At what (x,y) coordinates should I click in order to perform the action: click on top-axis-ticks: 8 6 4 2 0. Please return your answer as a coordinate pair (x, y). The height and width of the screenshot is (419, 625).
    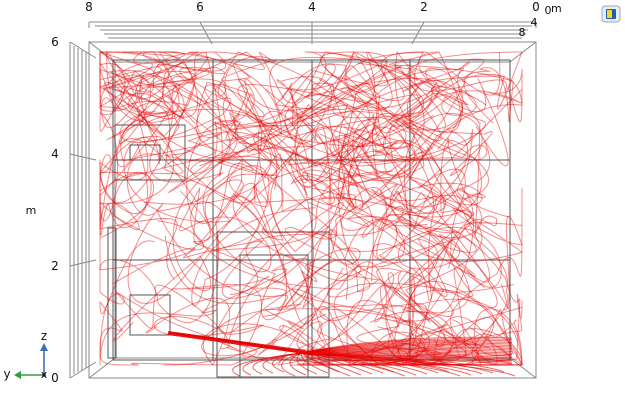
    Looking at the image, I should click on (312, 7).